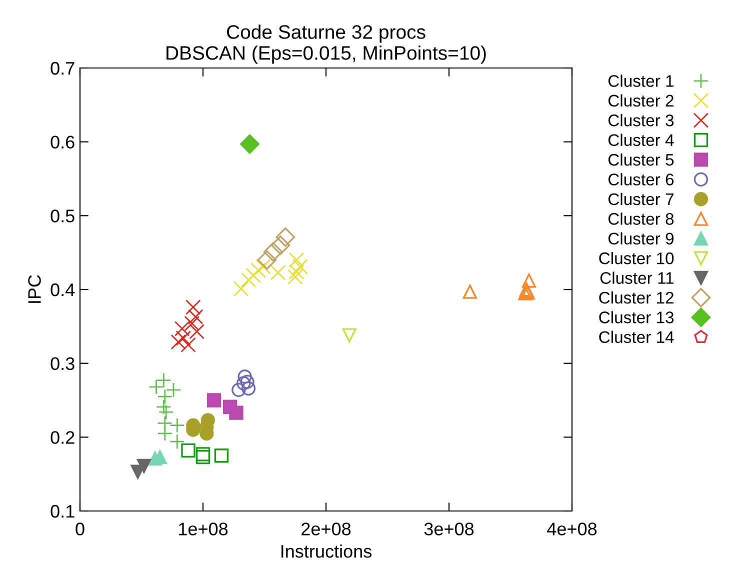  Describe the element at coordinates (641, 159) in the screenshot. I see `legend-label: Cluster 5` at that location.